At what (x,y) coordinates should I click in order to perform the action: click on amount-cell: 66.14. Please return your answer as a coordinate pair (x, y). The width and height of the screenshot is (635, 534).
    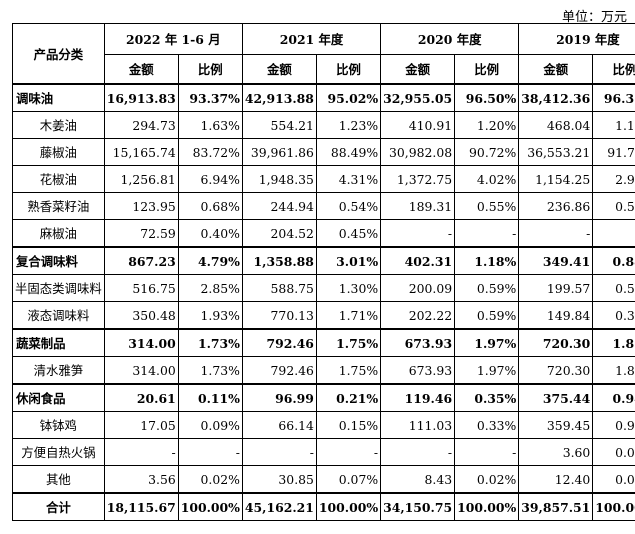
    Looking at the image, I should click on (279, 425).